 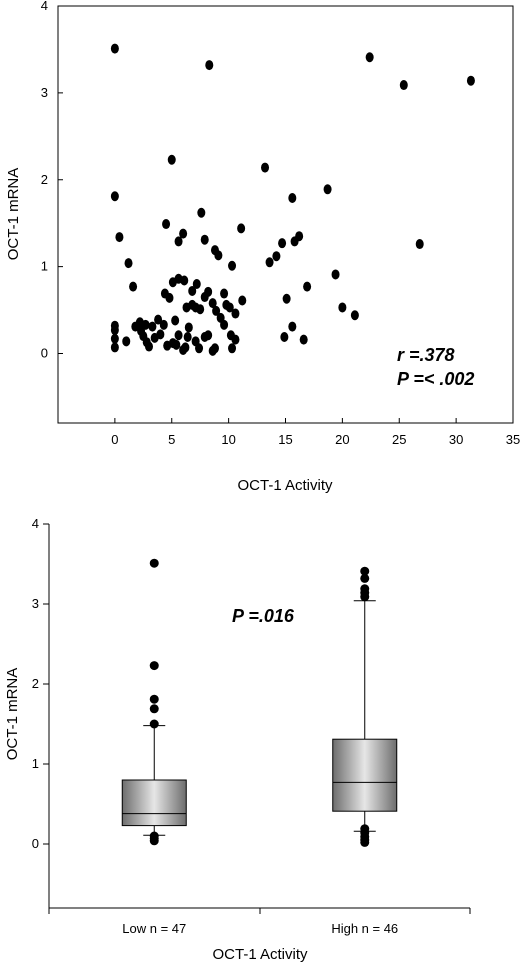 I want to click on scatter-y-tick-label: 4, so click(x=44, y=6).